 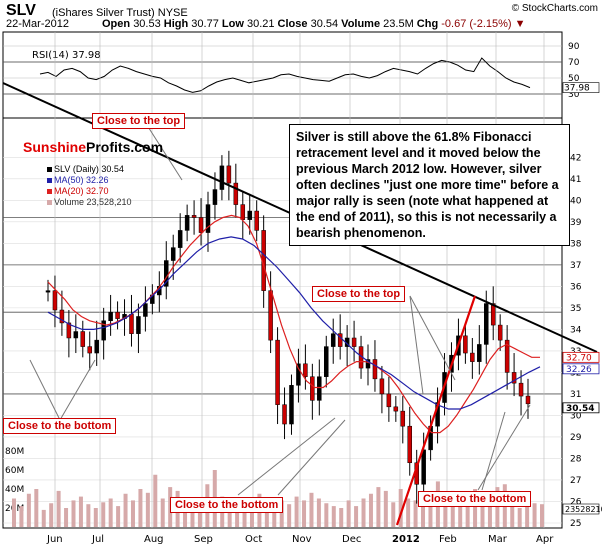 I want to click on price-tick-label: 26, so click(x=576, y=502).